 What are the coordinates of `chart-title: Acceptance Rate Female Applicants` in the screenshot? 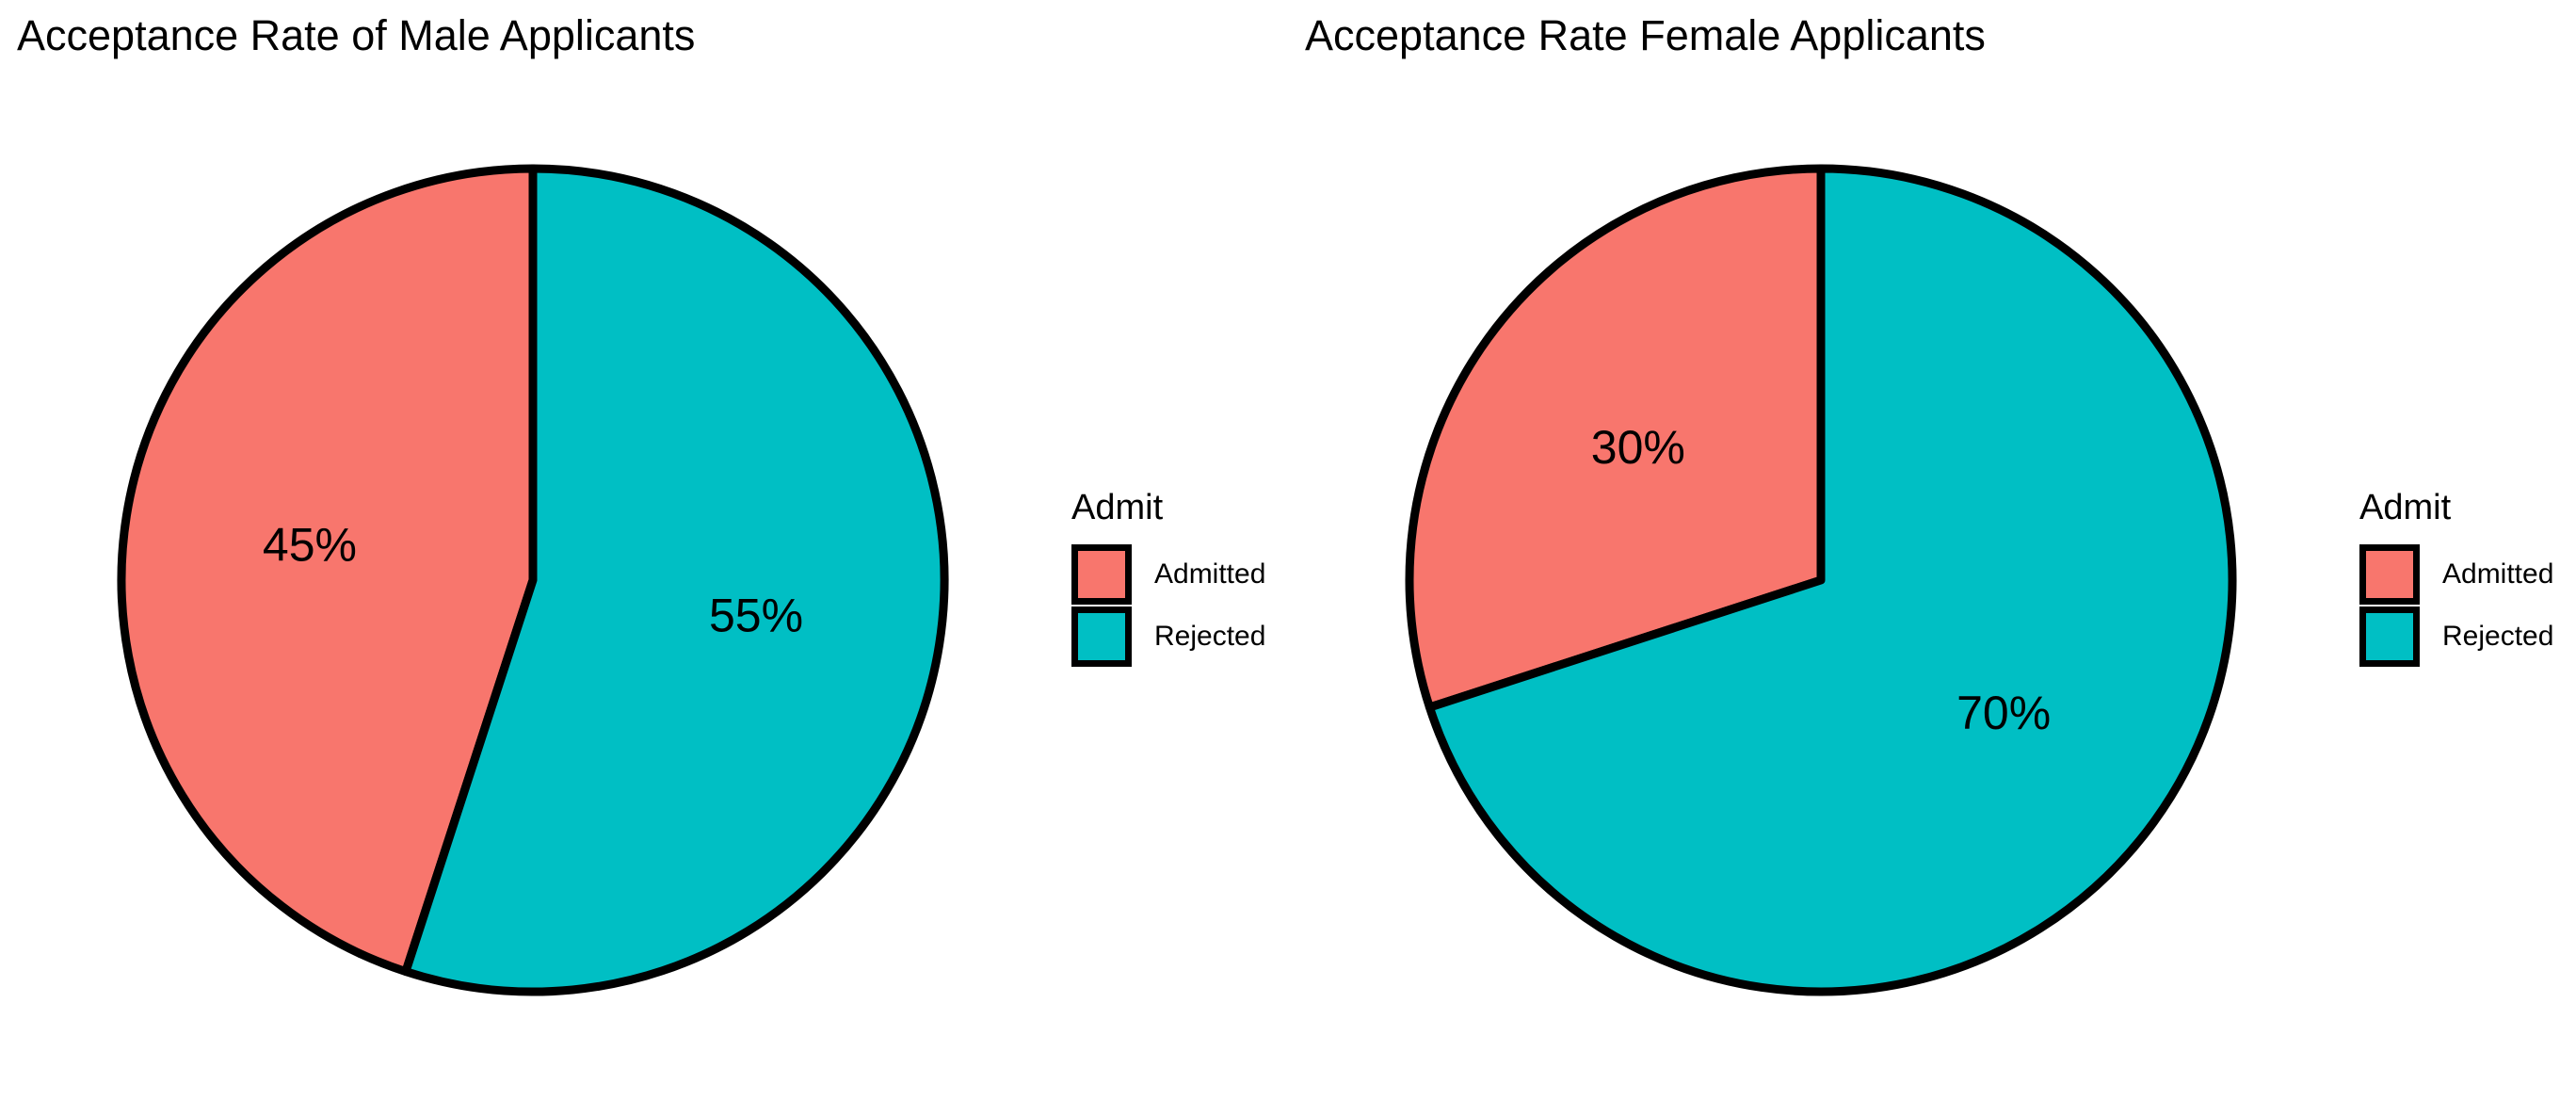 It's located at (1645, 35).